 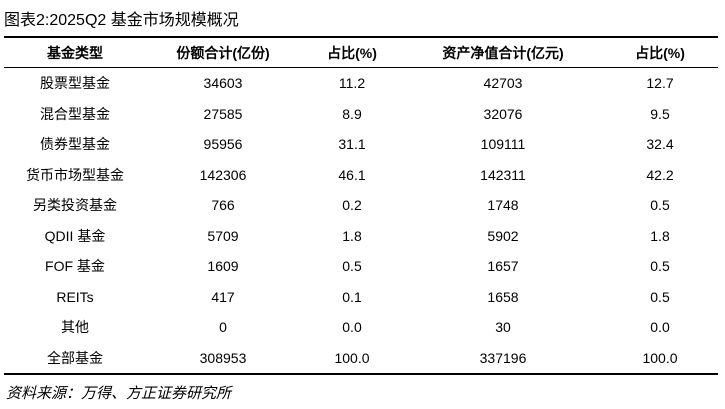 What do you see at coordinates (503, 327) in the screenshot?
I see `table-cell: 30` at bounding box center [503, 327].